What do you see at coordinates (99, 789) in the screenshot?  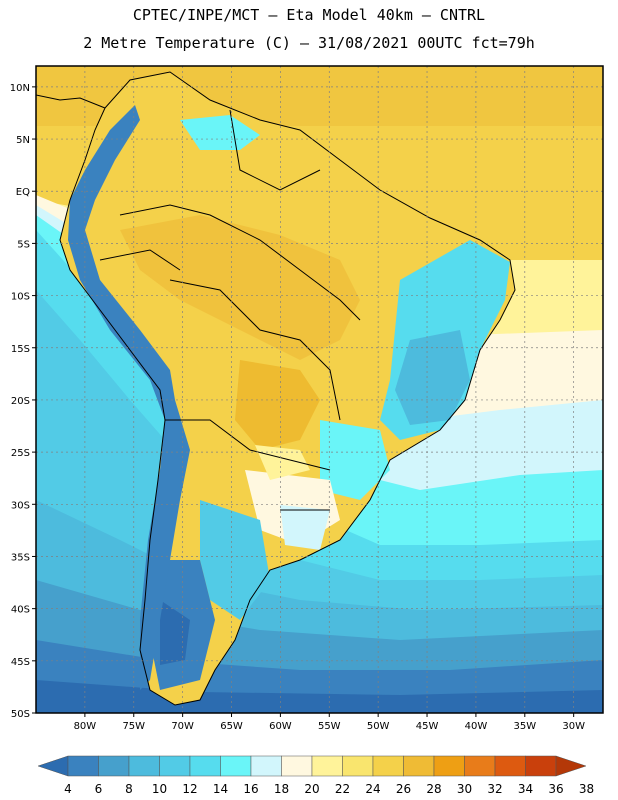 I see `colorbar-label-6: 6` at bounding box center [99, 789].